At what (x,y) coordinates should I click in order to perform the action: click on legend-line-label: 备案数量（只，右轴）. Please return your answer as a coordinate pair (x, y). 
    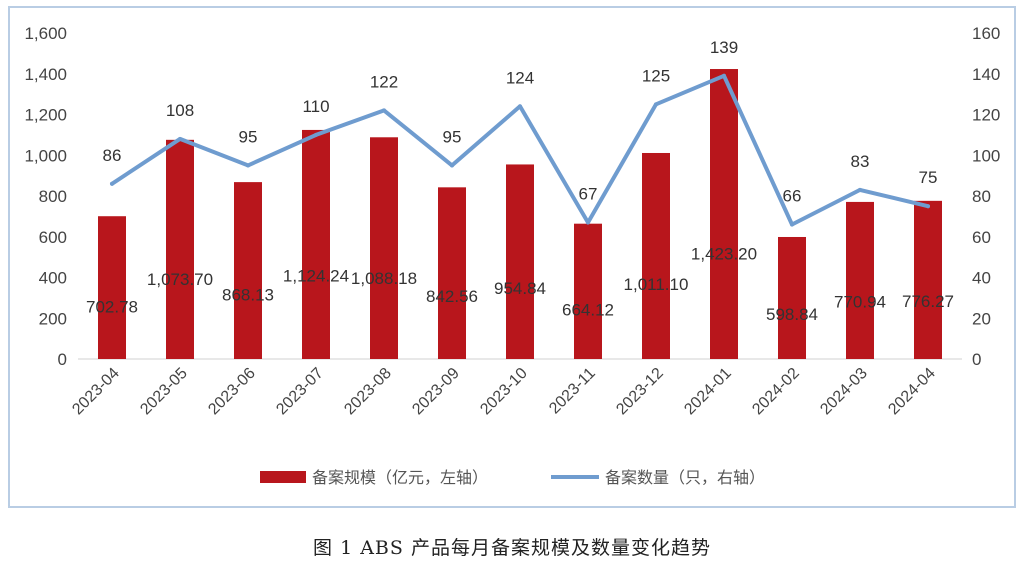
    Looking at the image, I should click on (685, 477).